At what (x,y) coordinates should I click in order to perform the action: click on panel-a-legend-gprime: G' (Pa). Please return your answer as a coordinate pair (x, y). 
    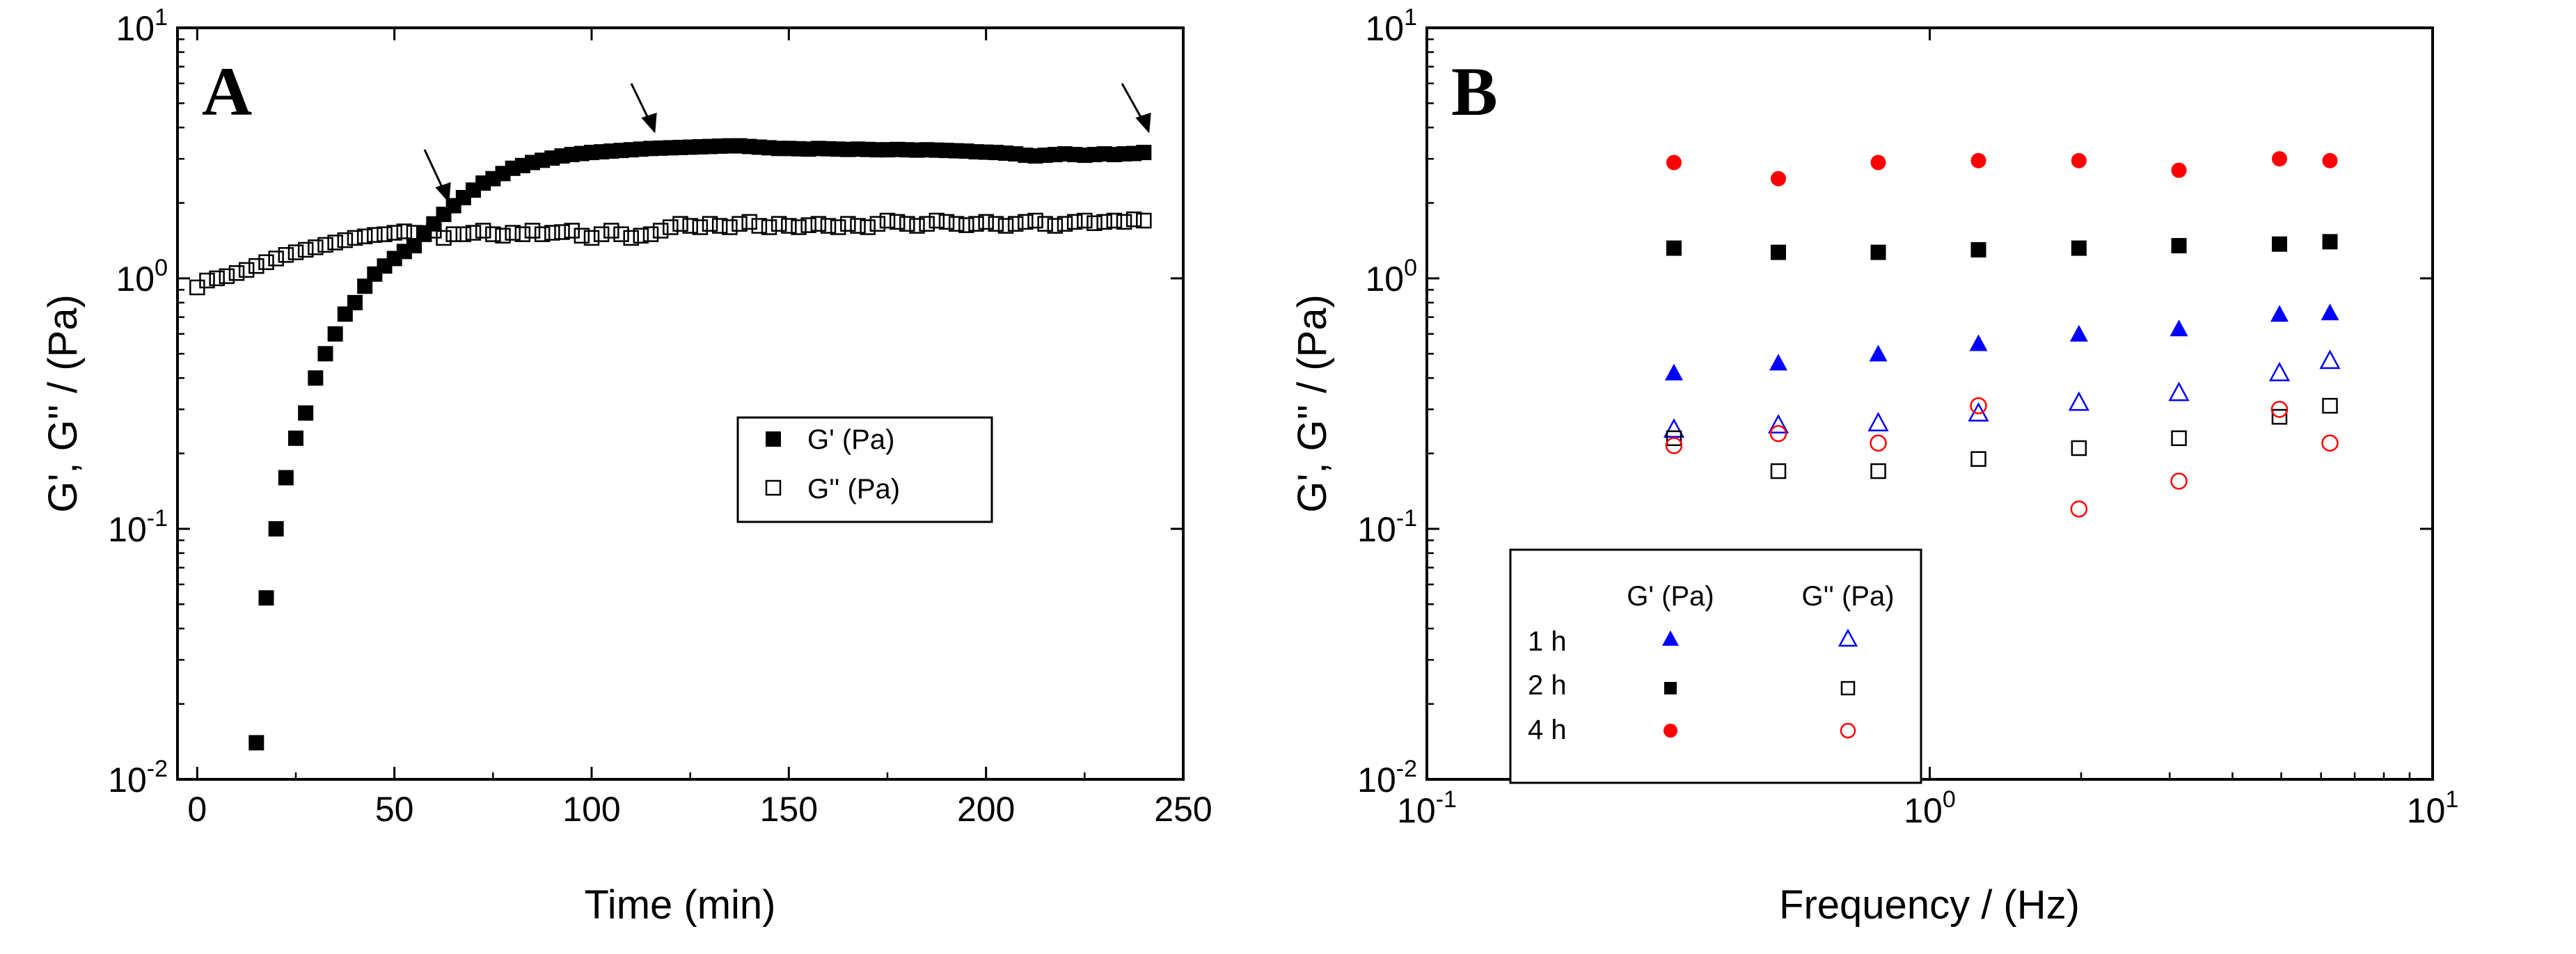
    Looking at the image, I should click on (850, 440).